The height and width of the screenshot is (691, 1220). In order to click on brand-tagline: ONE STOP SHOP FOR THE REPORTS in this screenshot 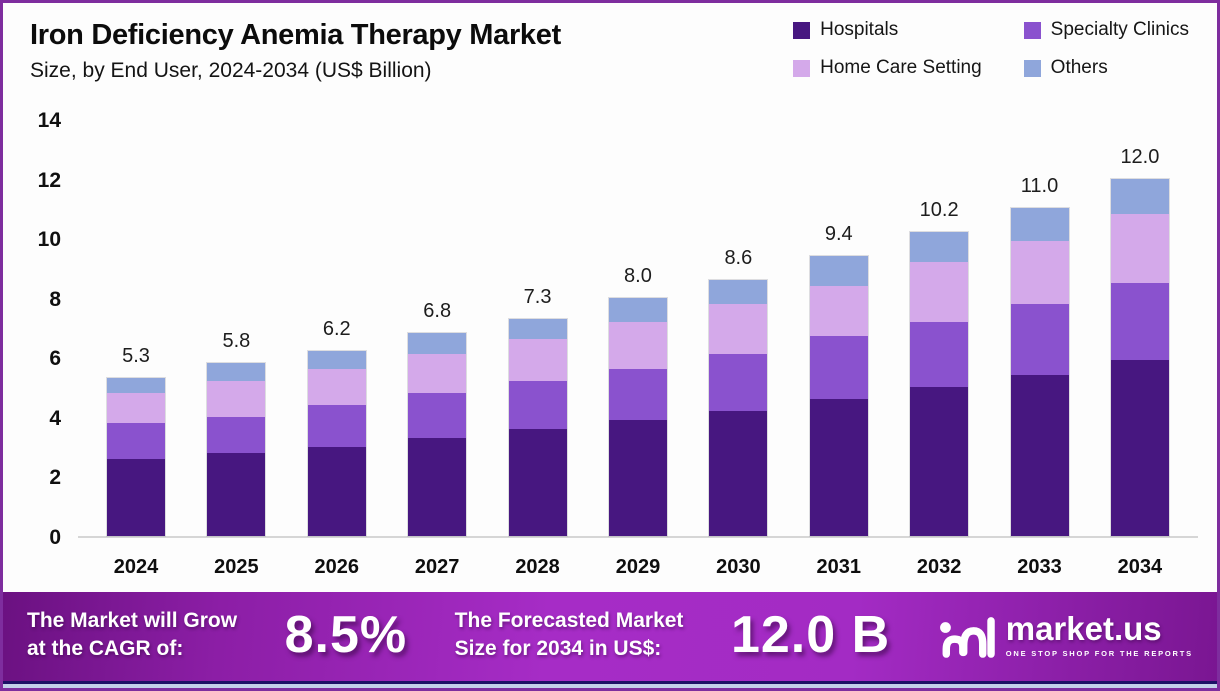, I will do `click(1099, 653)`.